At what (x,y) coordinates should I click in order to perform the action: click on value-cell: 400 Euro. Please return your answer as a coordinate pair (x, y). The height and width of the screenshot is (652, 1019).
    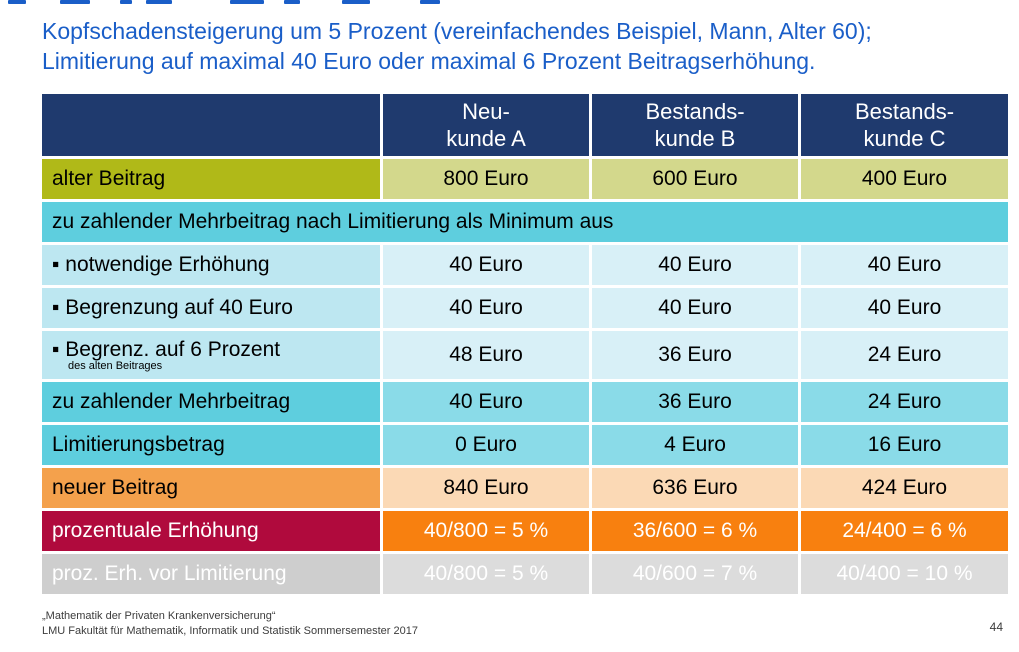
    Looking at the image, I should click on (904, 179).